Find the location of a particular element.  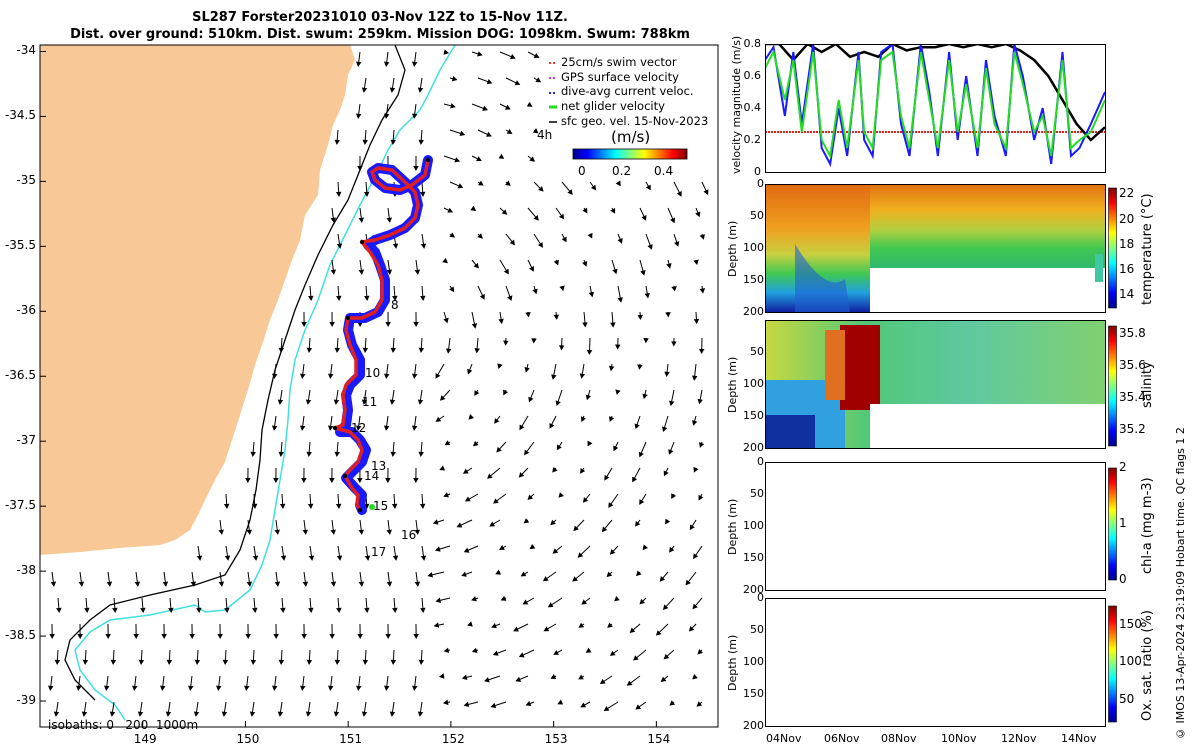

salinity-cb-title: salinity is located at coordinates (1147, 385).